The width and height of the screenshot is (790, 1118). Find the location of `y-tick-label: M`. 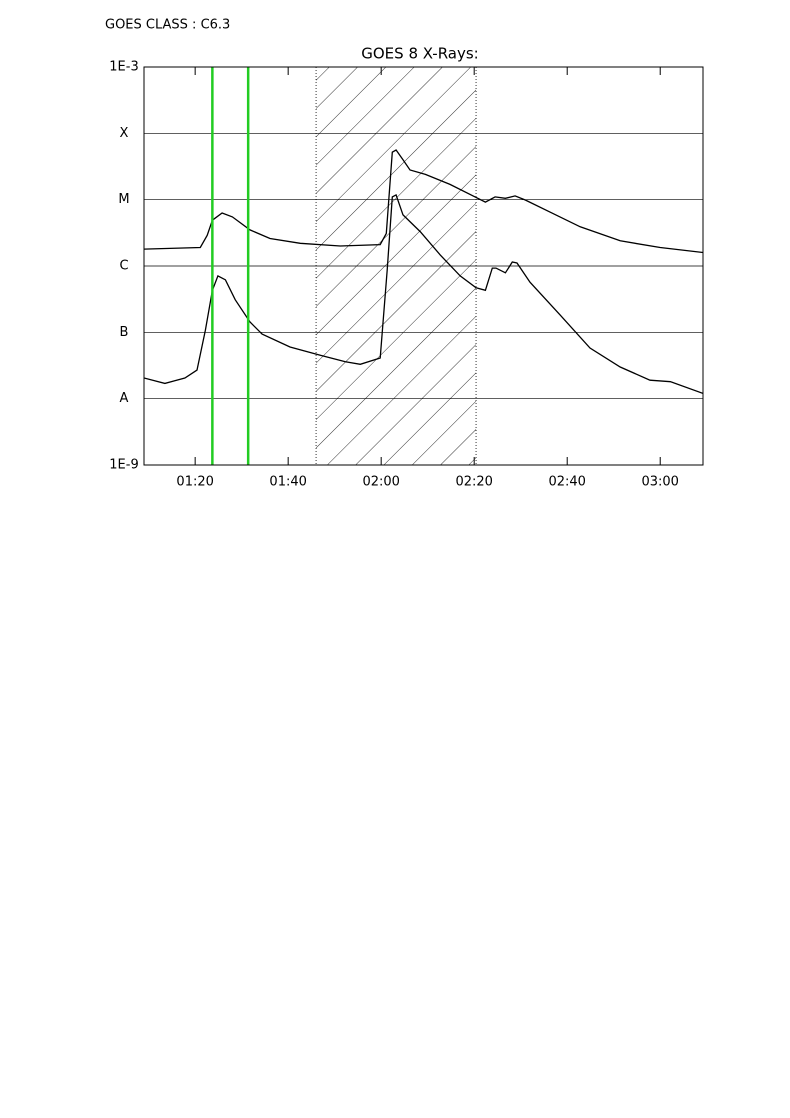

y-tick-label: M is located at coordinates (123, 199).